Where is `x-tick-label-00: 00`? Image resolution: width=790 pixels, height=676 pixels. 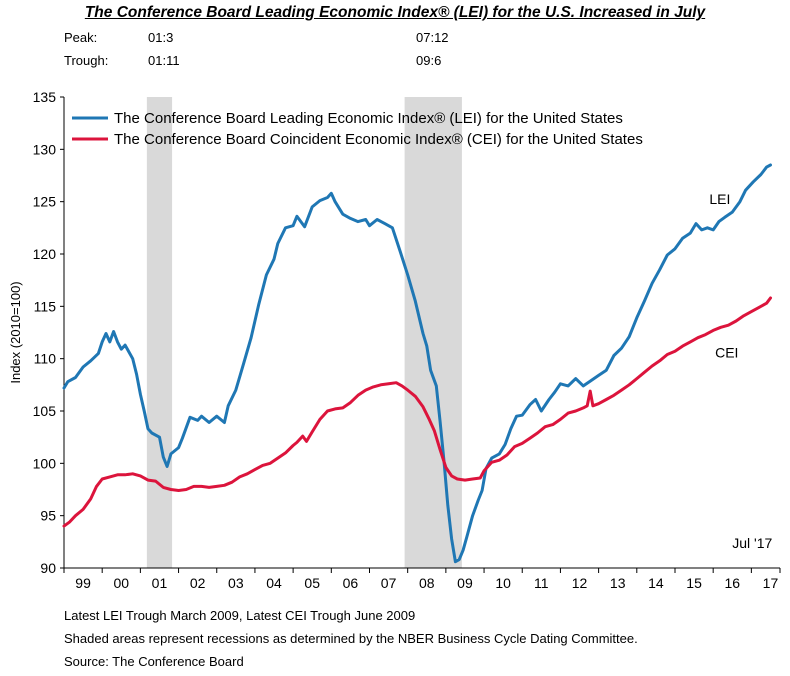
x-tick-label-00: 00 is located at coordinates (121, 583).